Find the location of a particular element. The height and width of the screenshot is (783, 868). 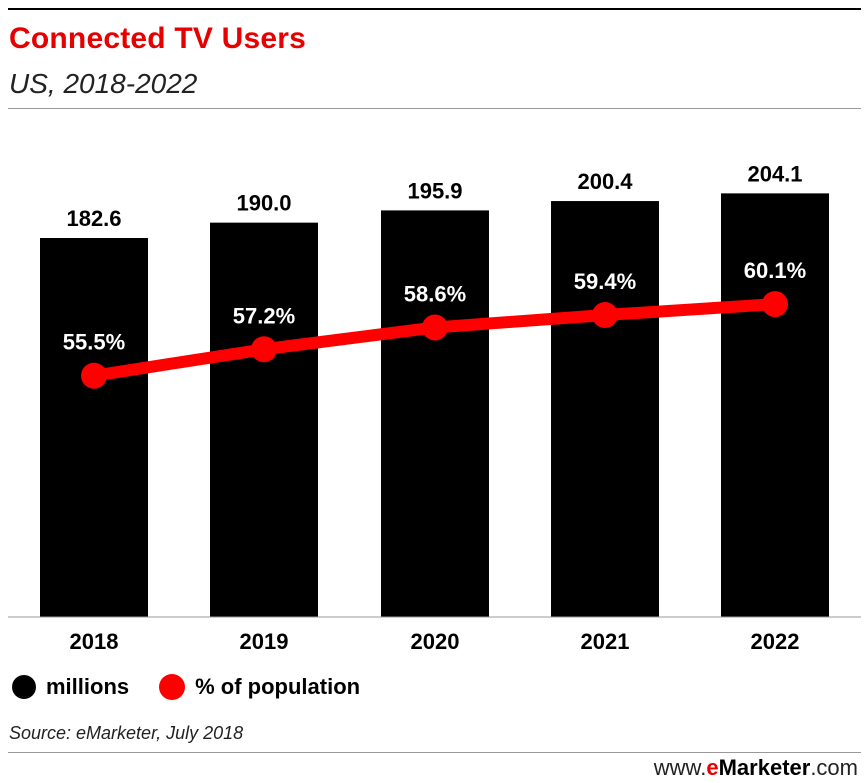

bar-label-2020: 195.9 is located at coordinates (434, 190).